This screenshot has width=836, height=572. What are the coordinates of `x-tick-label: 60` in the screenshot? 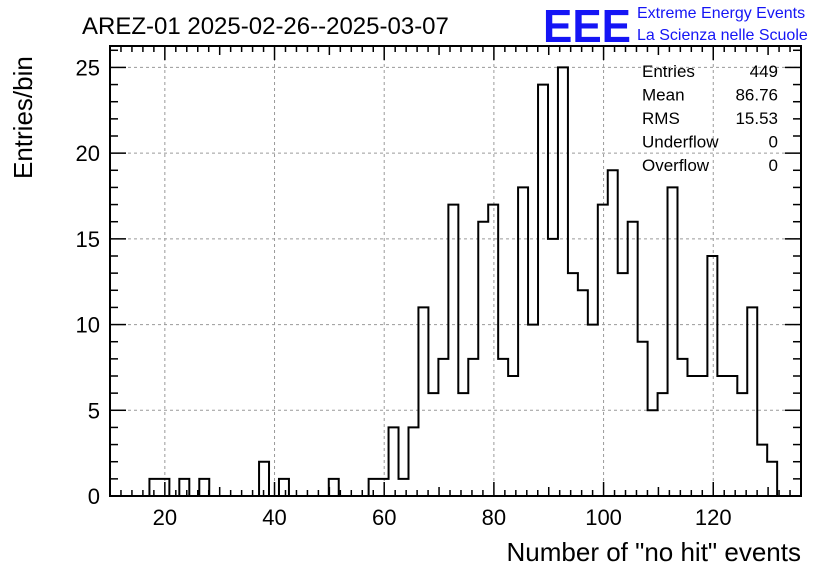 It's located at (384, 517).